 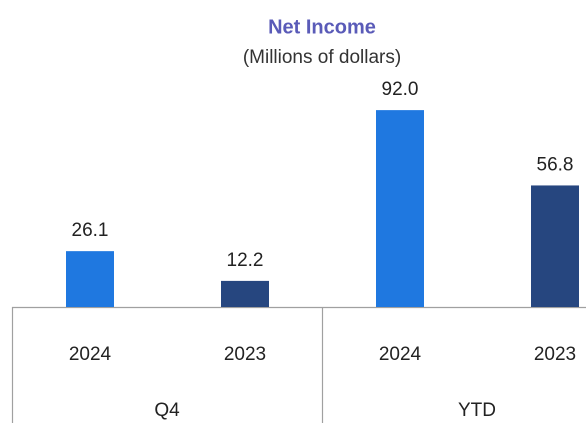 I want to click on value-label: 26.1, so click(x=90, y=230).